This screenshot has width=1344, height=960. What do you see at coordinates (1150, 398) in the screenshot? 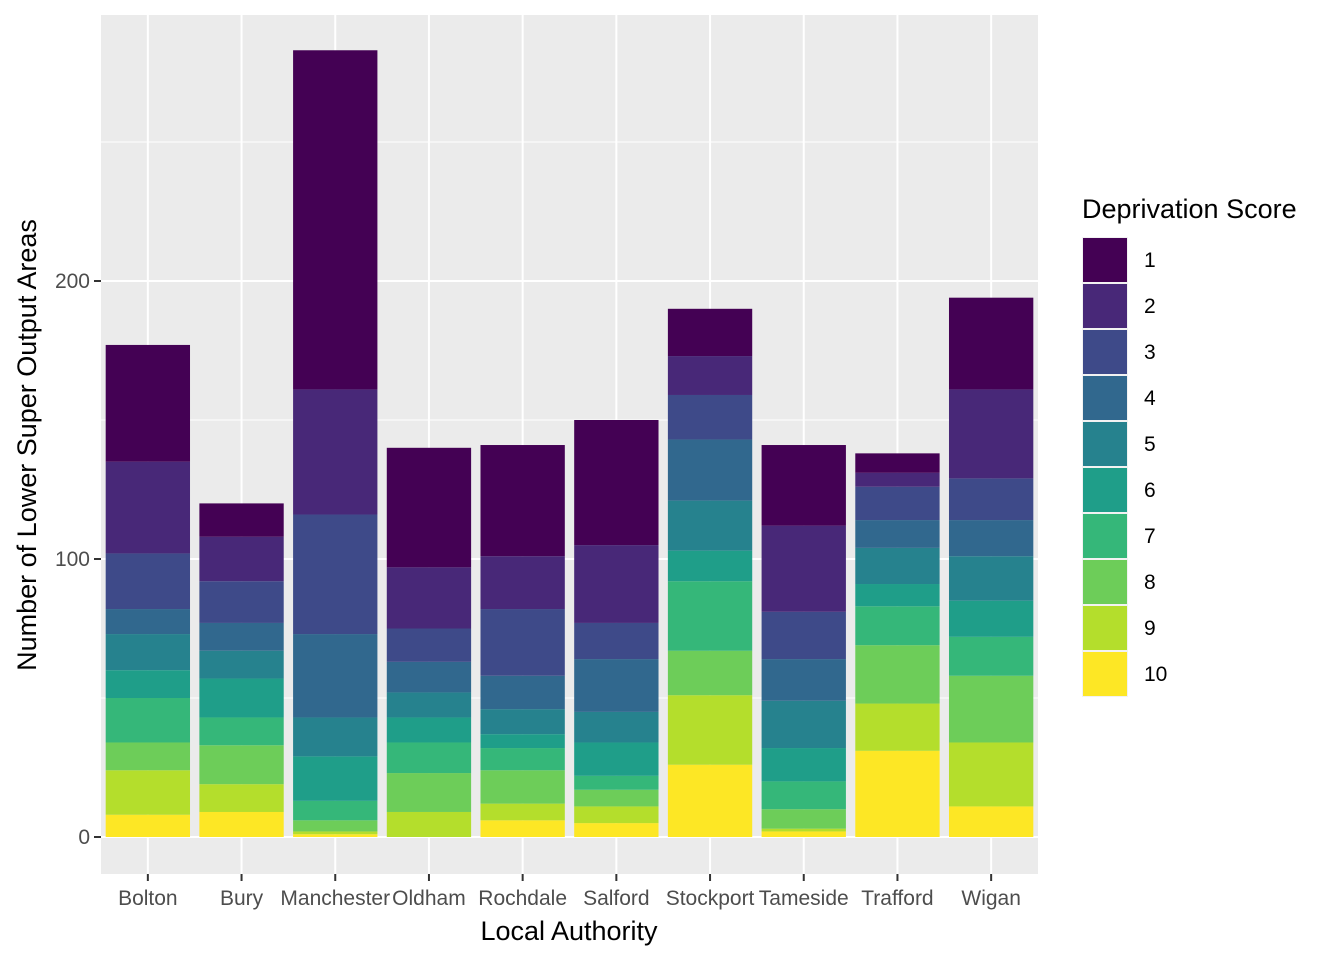
I see `legend-label: 4` at bounding box center [1150, 398].